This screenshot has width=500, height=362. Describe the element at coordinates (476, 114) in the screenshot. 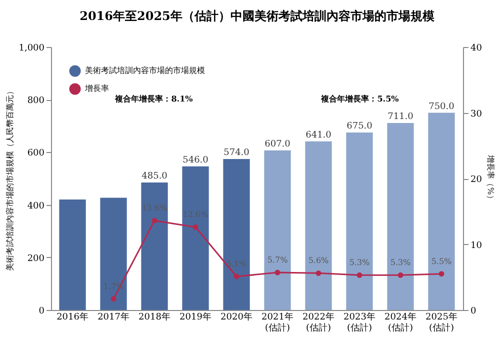

I see `y2-tick-label: 30` at that location.